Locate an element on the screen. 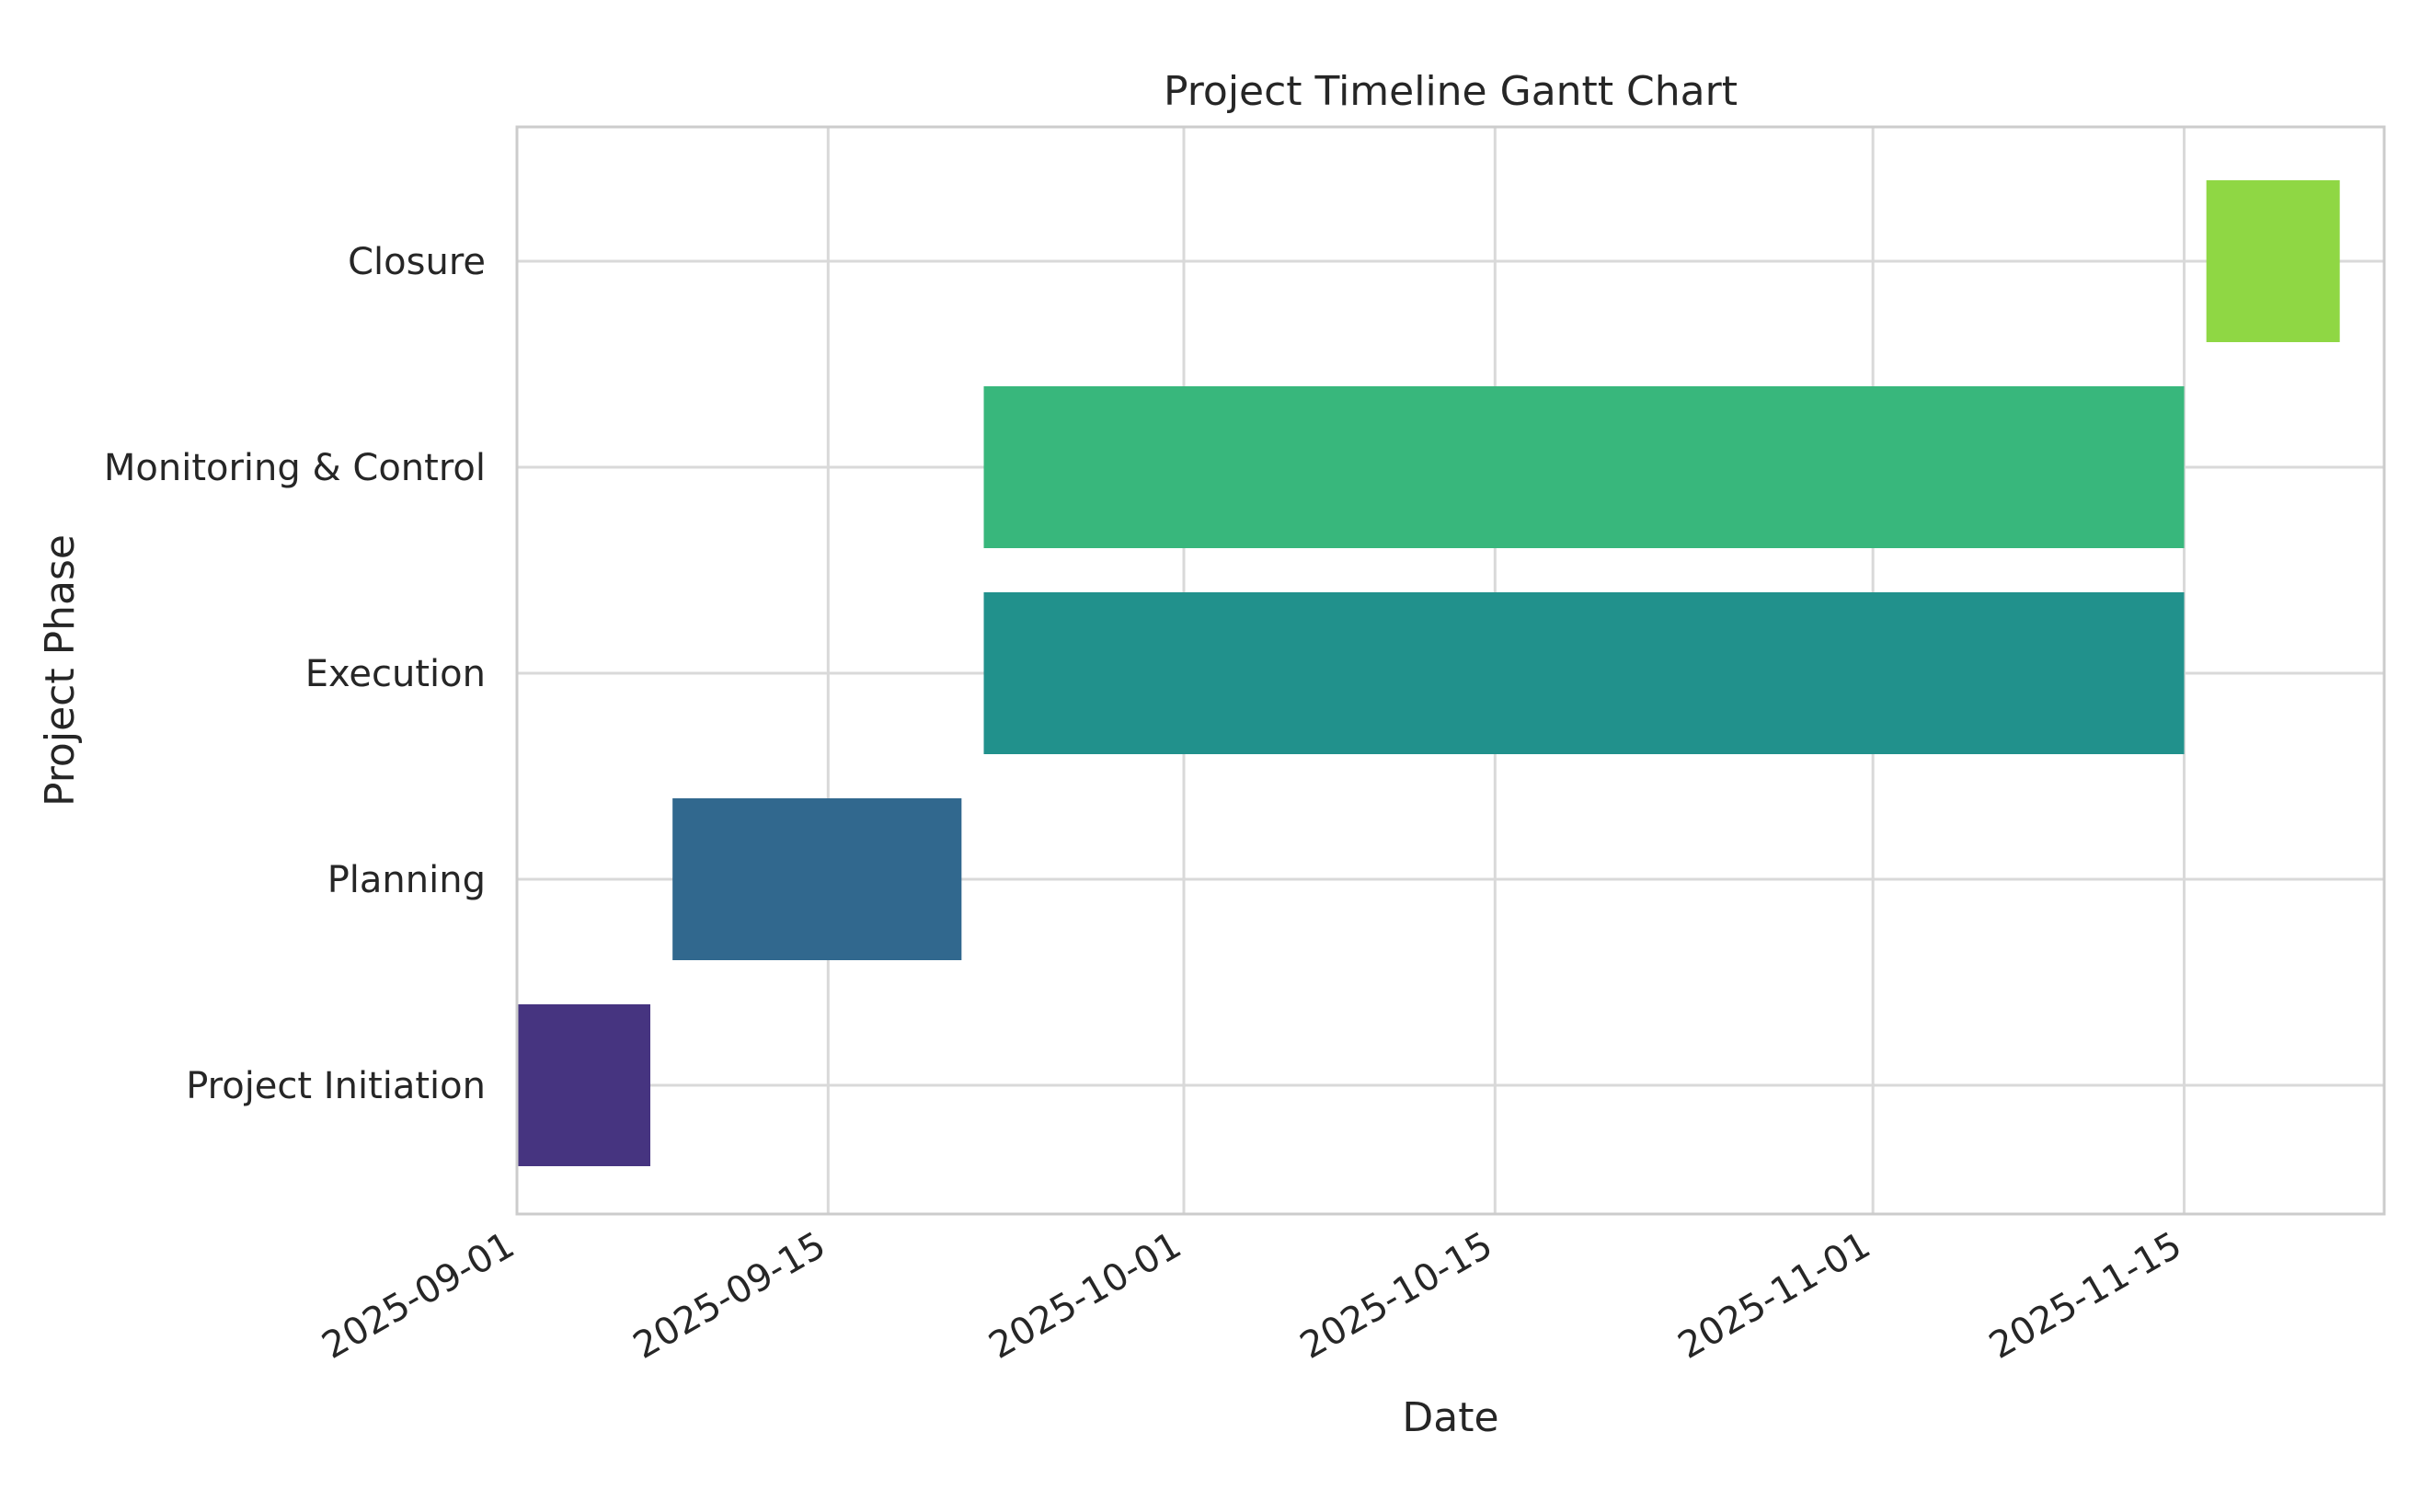 Image resolution: width=2421 pixels, height=1512 pixels. y-tick-label: Execution is located at coordinates (396, 674).